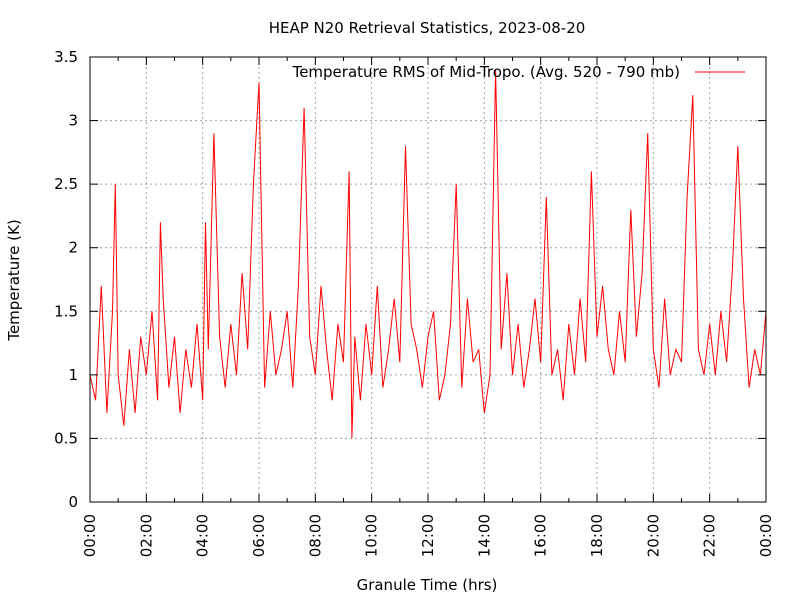 Image resolution: width=800 pixels, height=600 pixels. I want to click on x-tick-label: 08:00, so click(315, 535).